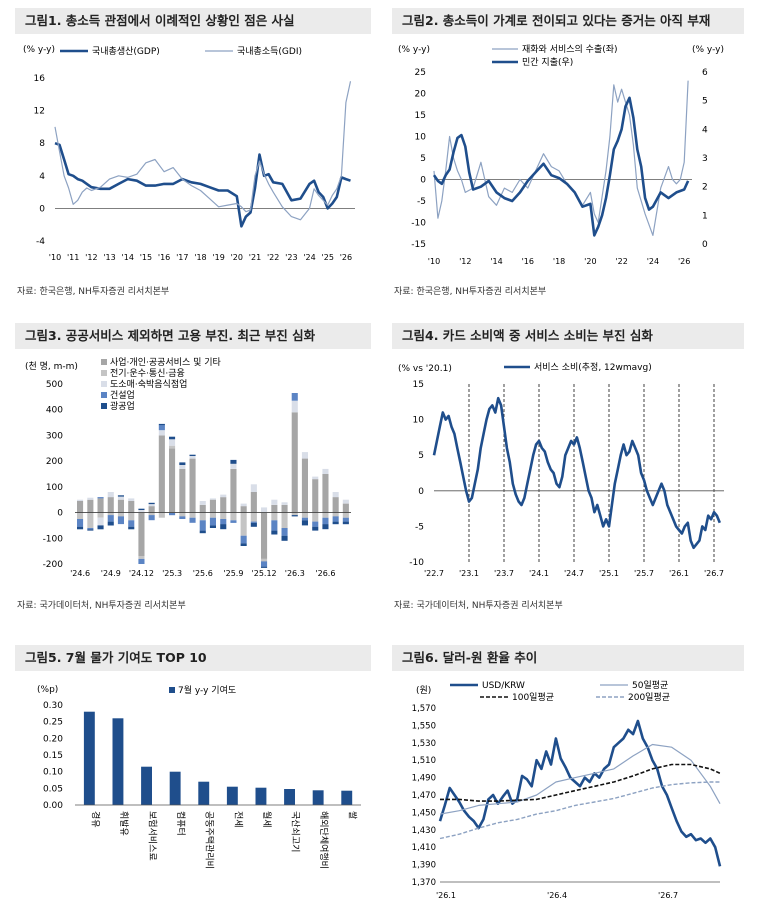 This screenshot has height=907, width=757. What do you see at coordinates (309, 257) in the screenshot?
I see `x-tick-label: '24` at bounding box center [309, 257].